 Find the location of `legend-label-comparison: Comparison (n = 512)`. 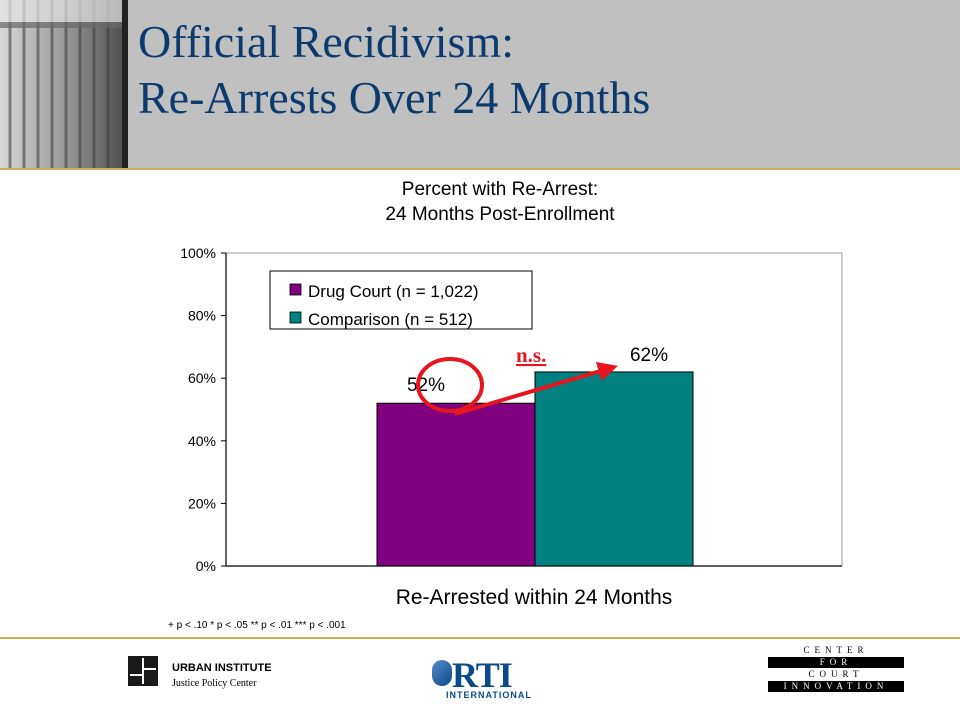

legend-label-comparison: Comparison (n = 512) is located at coordinates (390, 319).